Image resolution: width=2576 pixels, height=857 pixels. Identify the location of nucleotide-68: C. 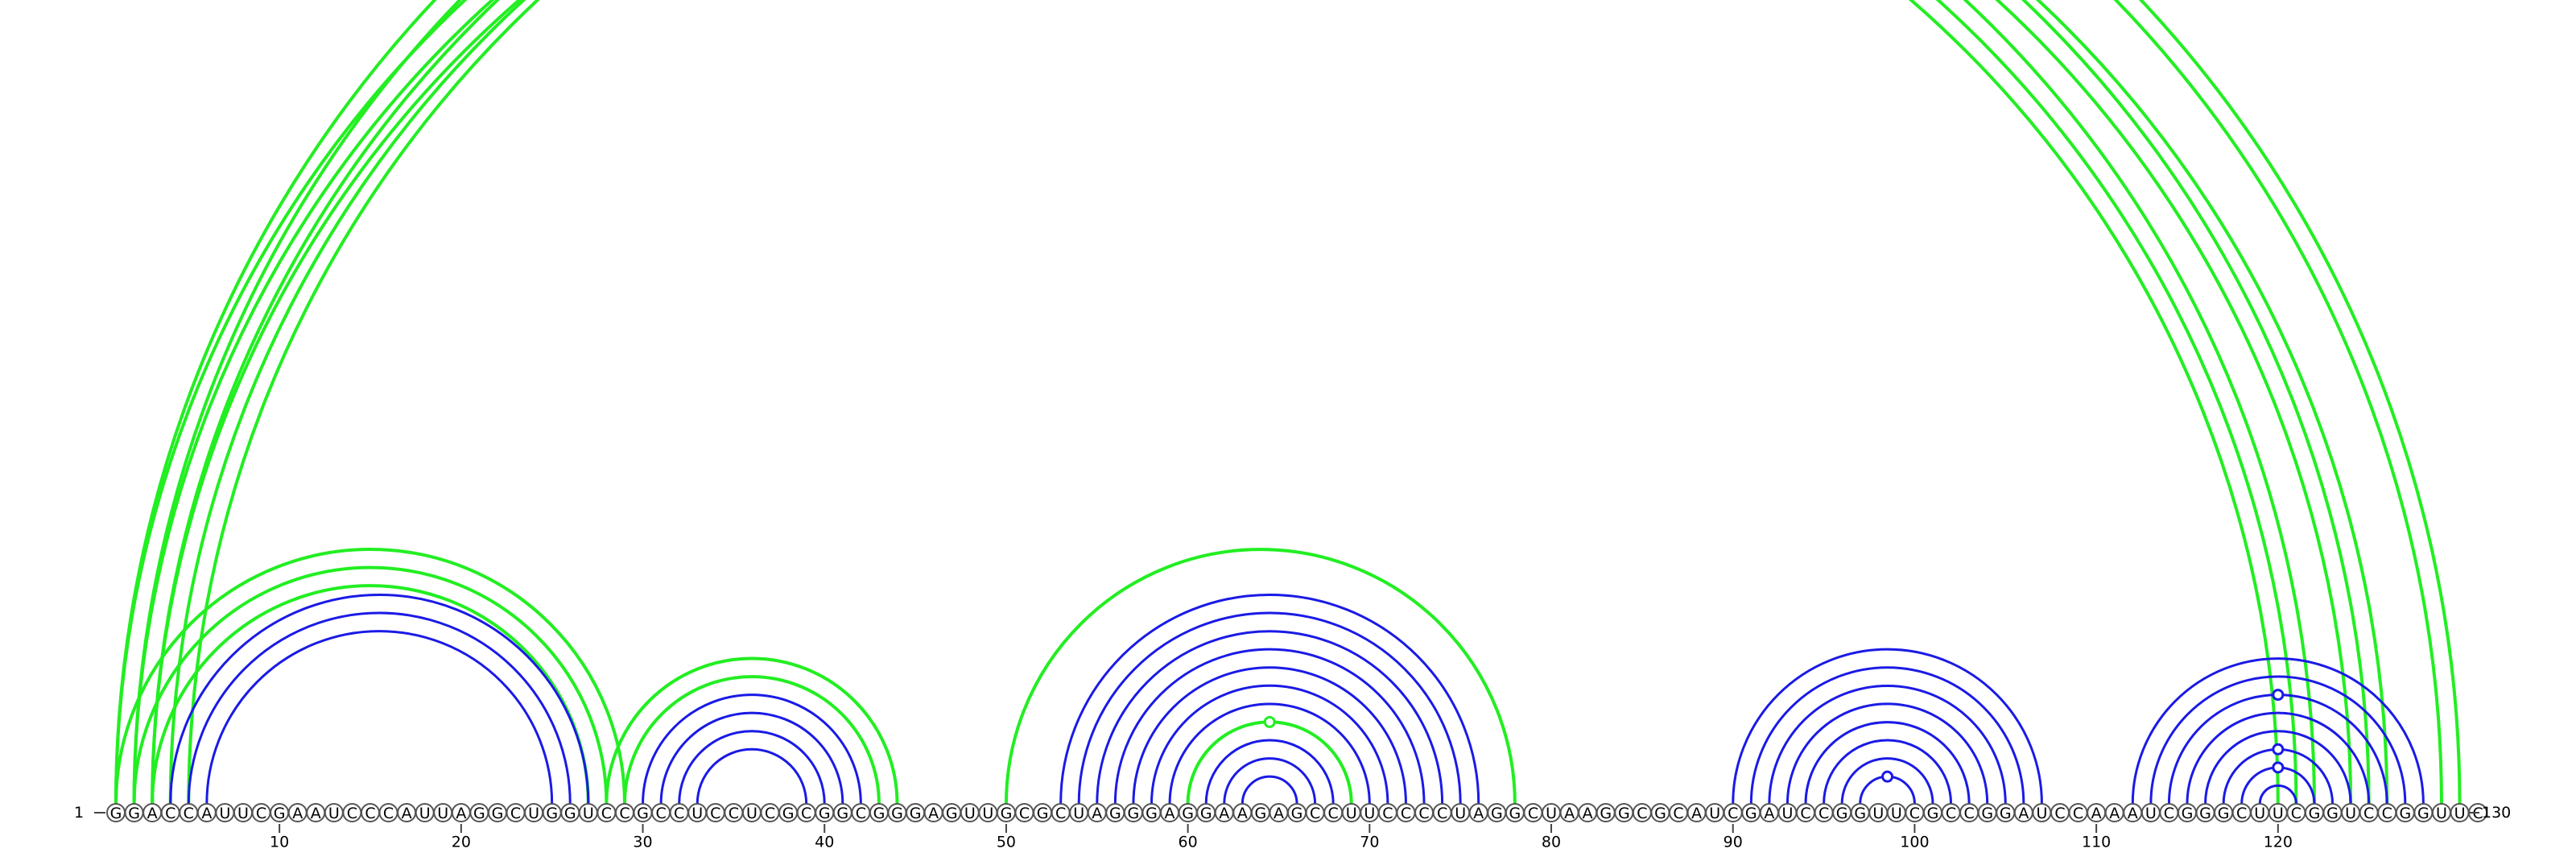
(1333, 813).